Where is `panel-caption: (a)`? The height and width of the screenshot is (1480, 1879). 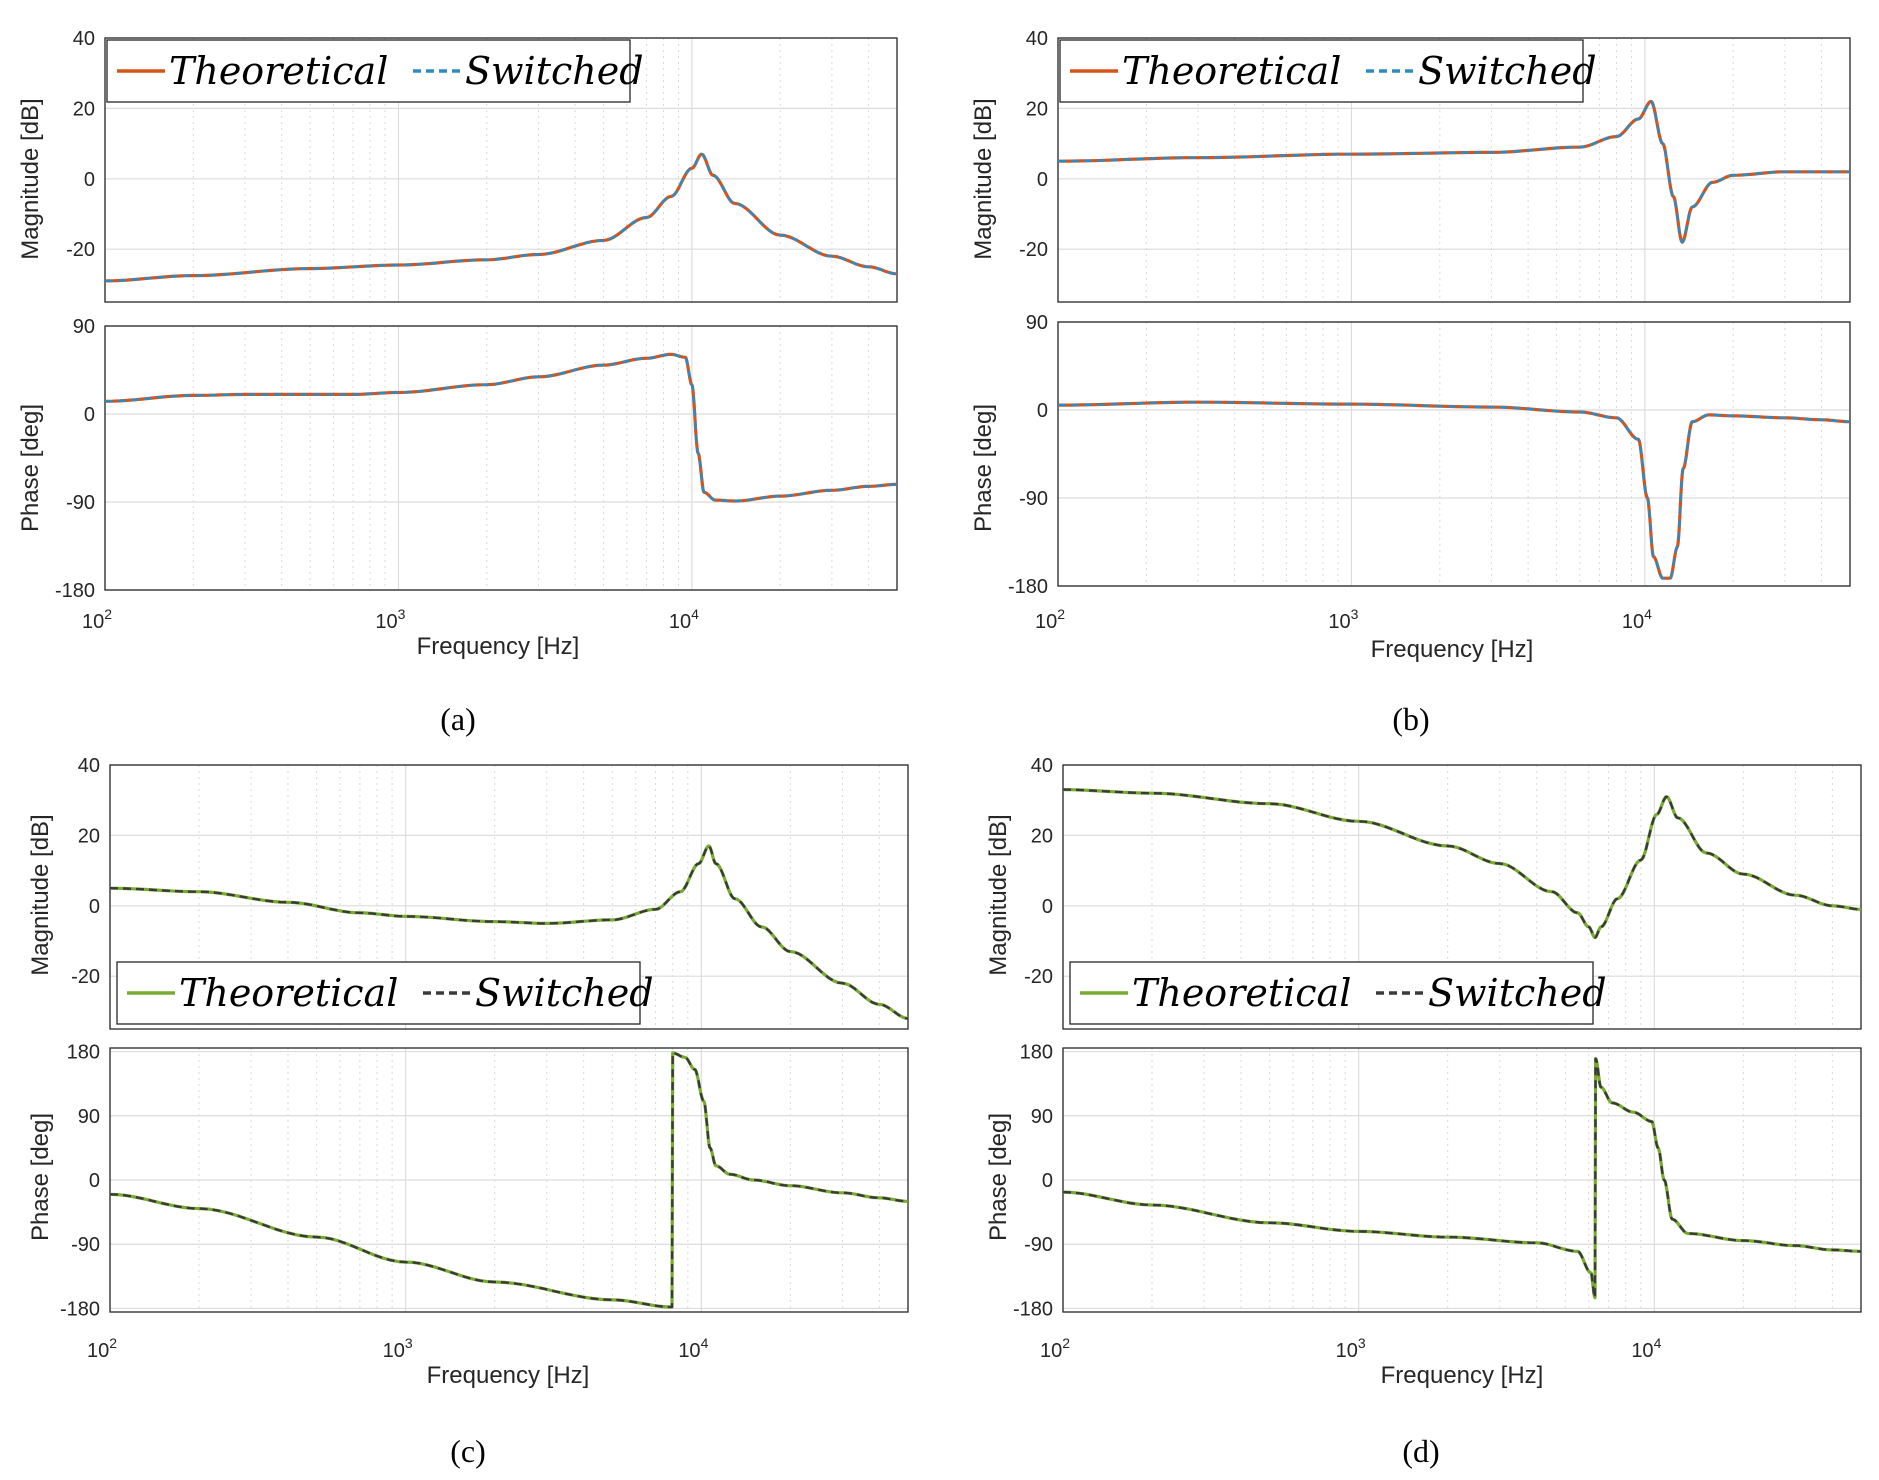 panel-caption: (a) is located at coordinates (458, 719).